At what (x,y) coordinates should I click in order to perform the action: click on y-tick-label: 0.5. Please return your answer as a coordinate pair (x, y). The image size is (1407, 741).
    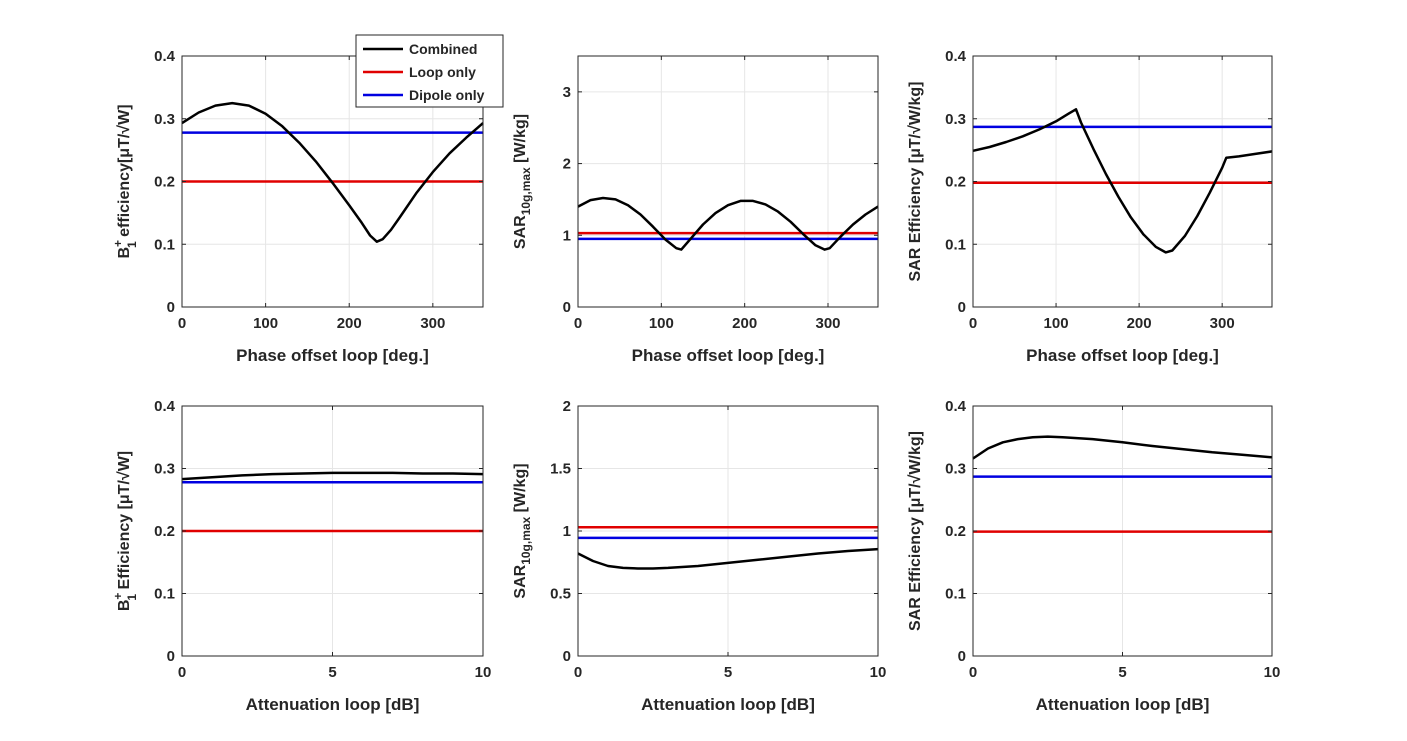
    Looking at the image, I should click on (560, 594).